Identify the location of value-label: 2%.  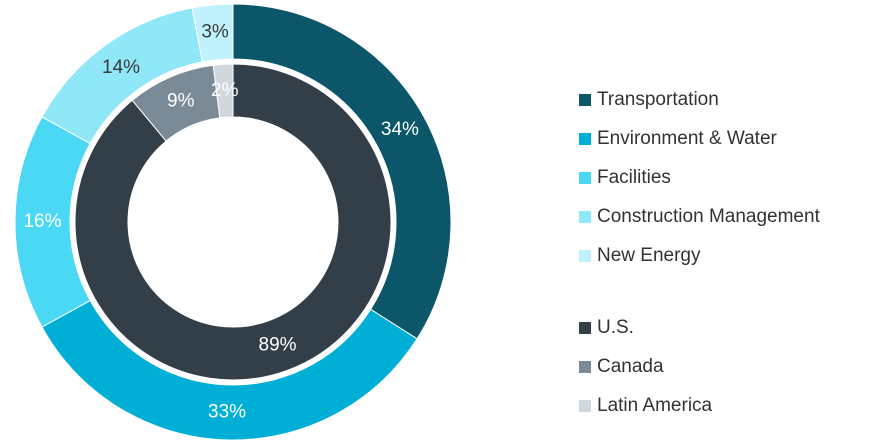
(225, 90).